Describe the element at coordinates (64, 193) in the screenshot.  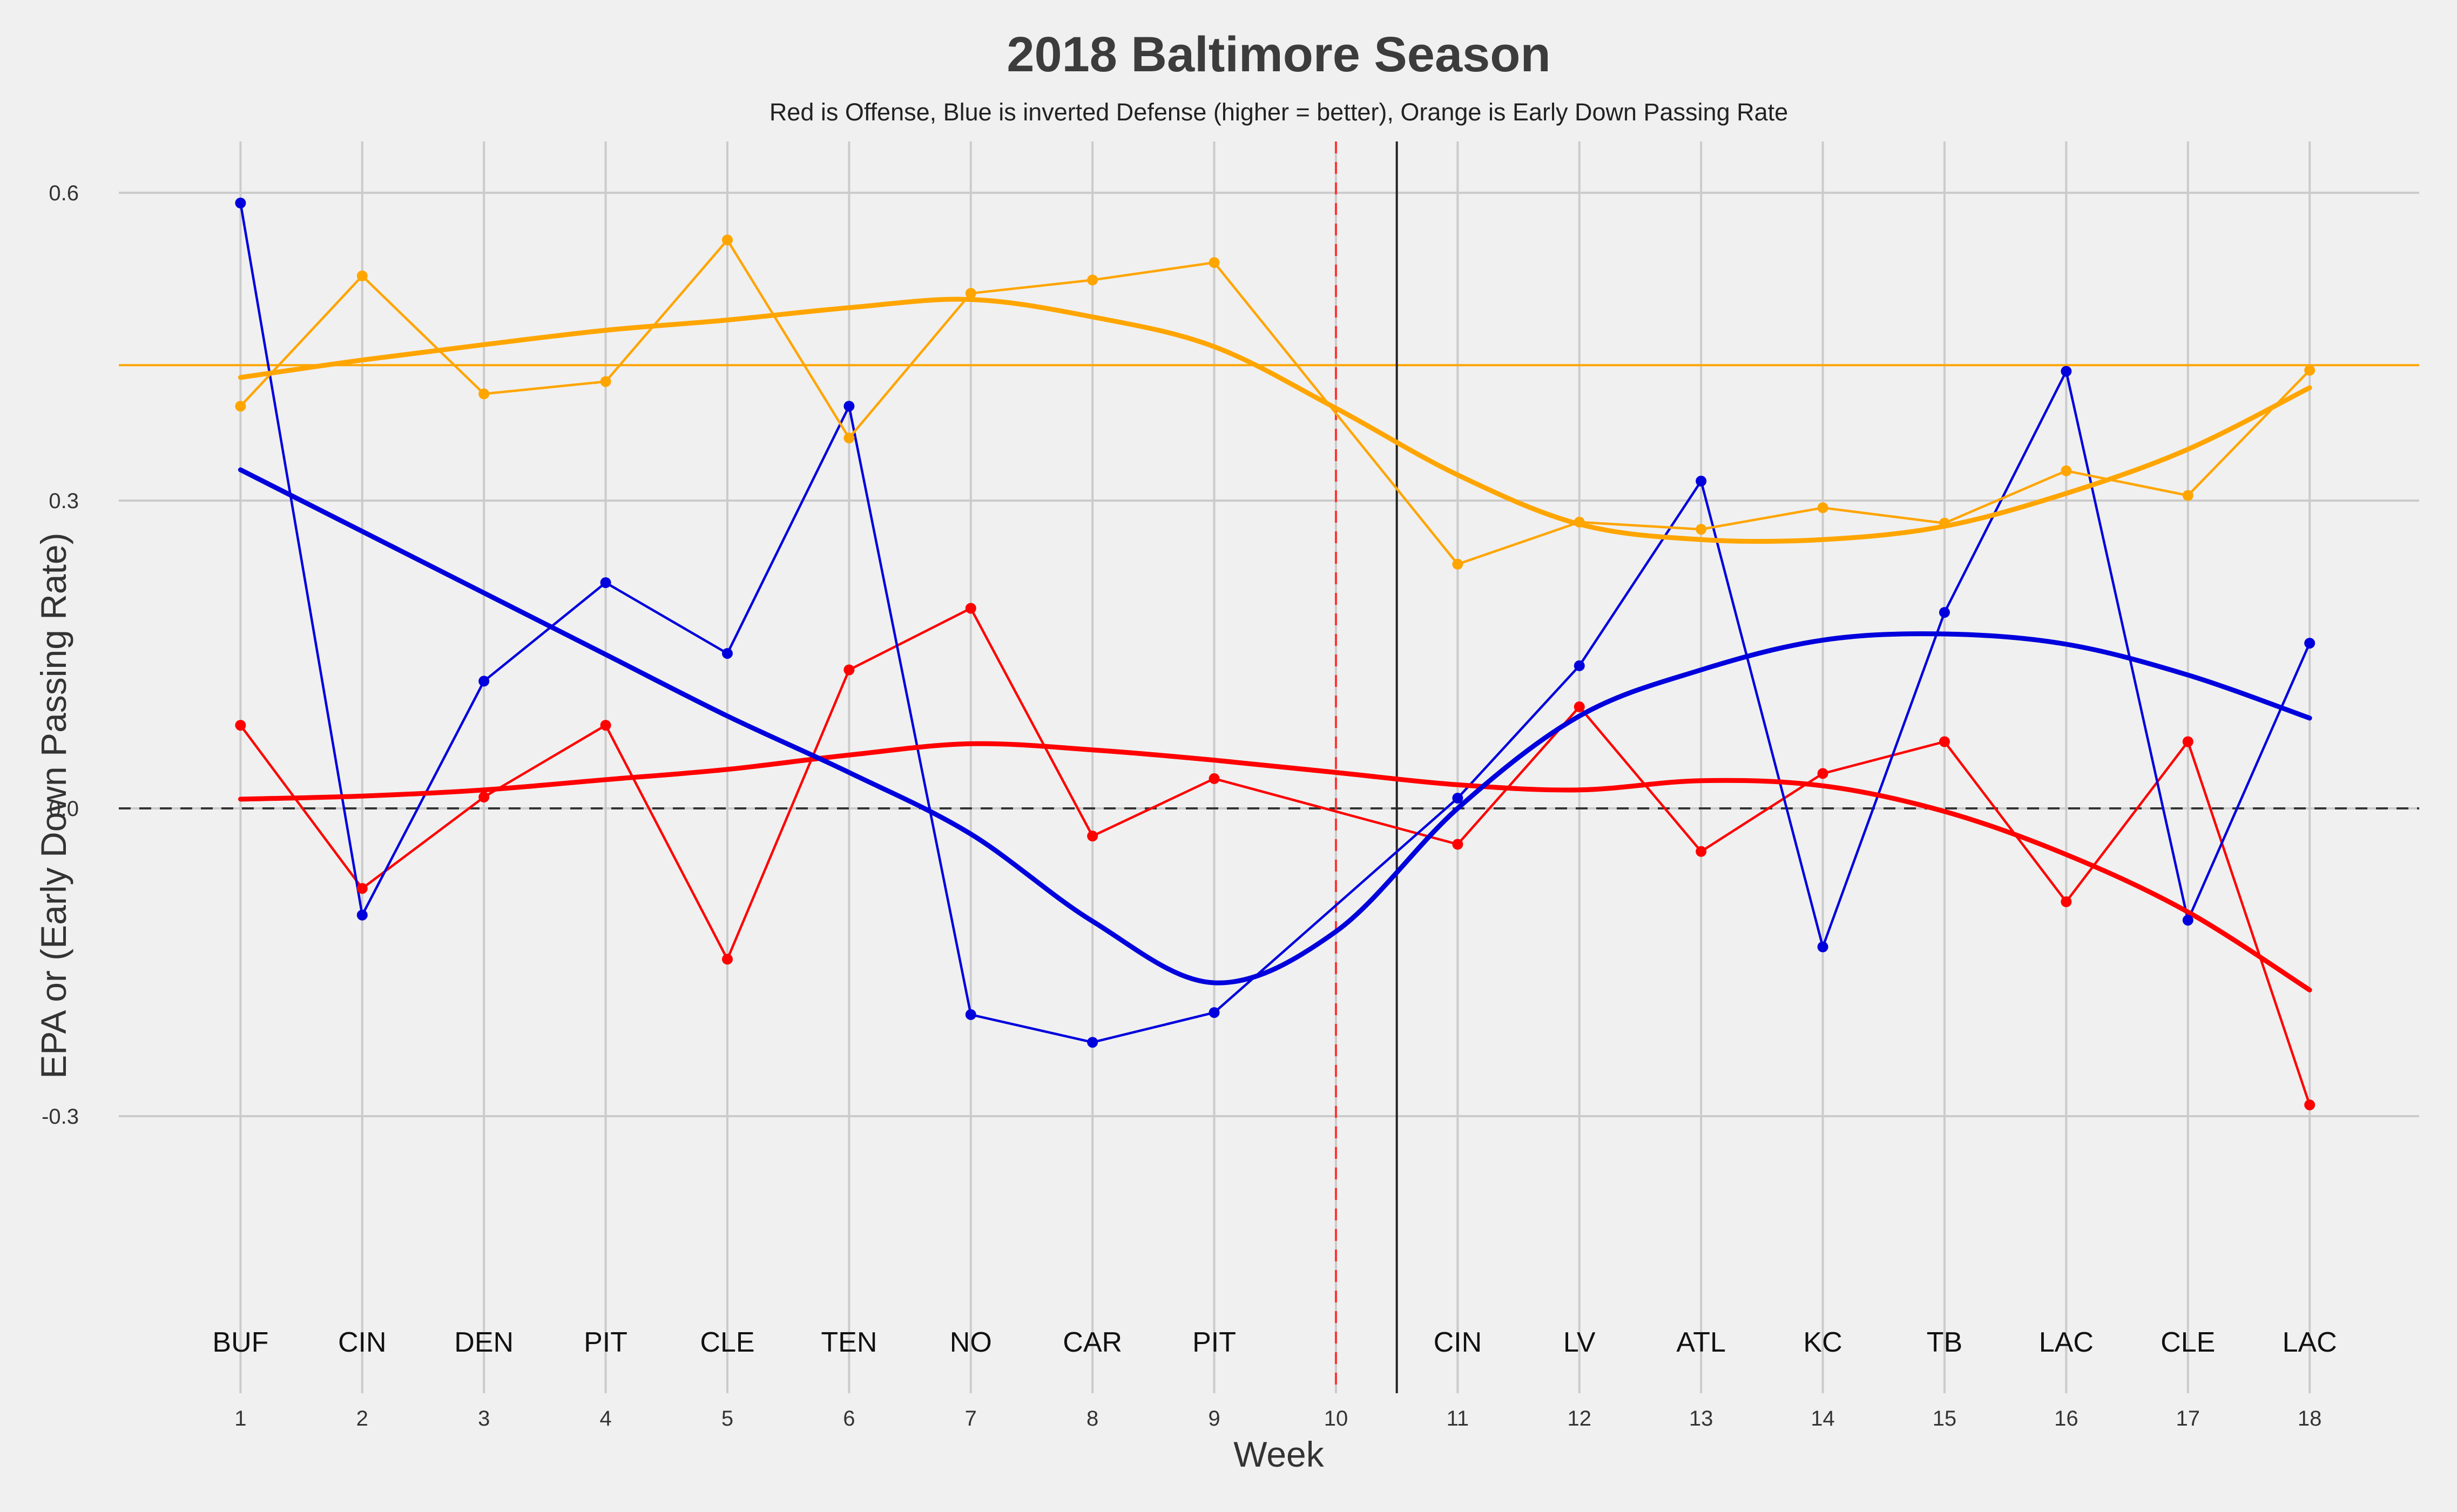
I see `y-tick-label: 0.6` at that location.